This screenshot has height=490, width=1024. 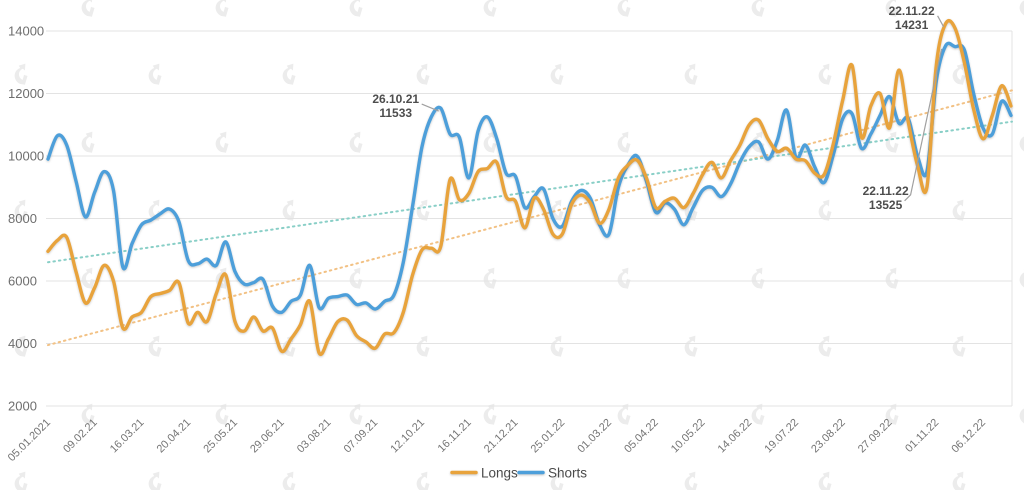 I want to click on y-axis-tick-label: 10000, so click(x=26, y=156).